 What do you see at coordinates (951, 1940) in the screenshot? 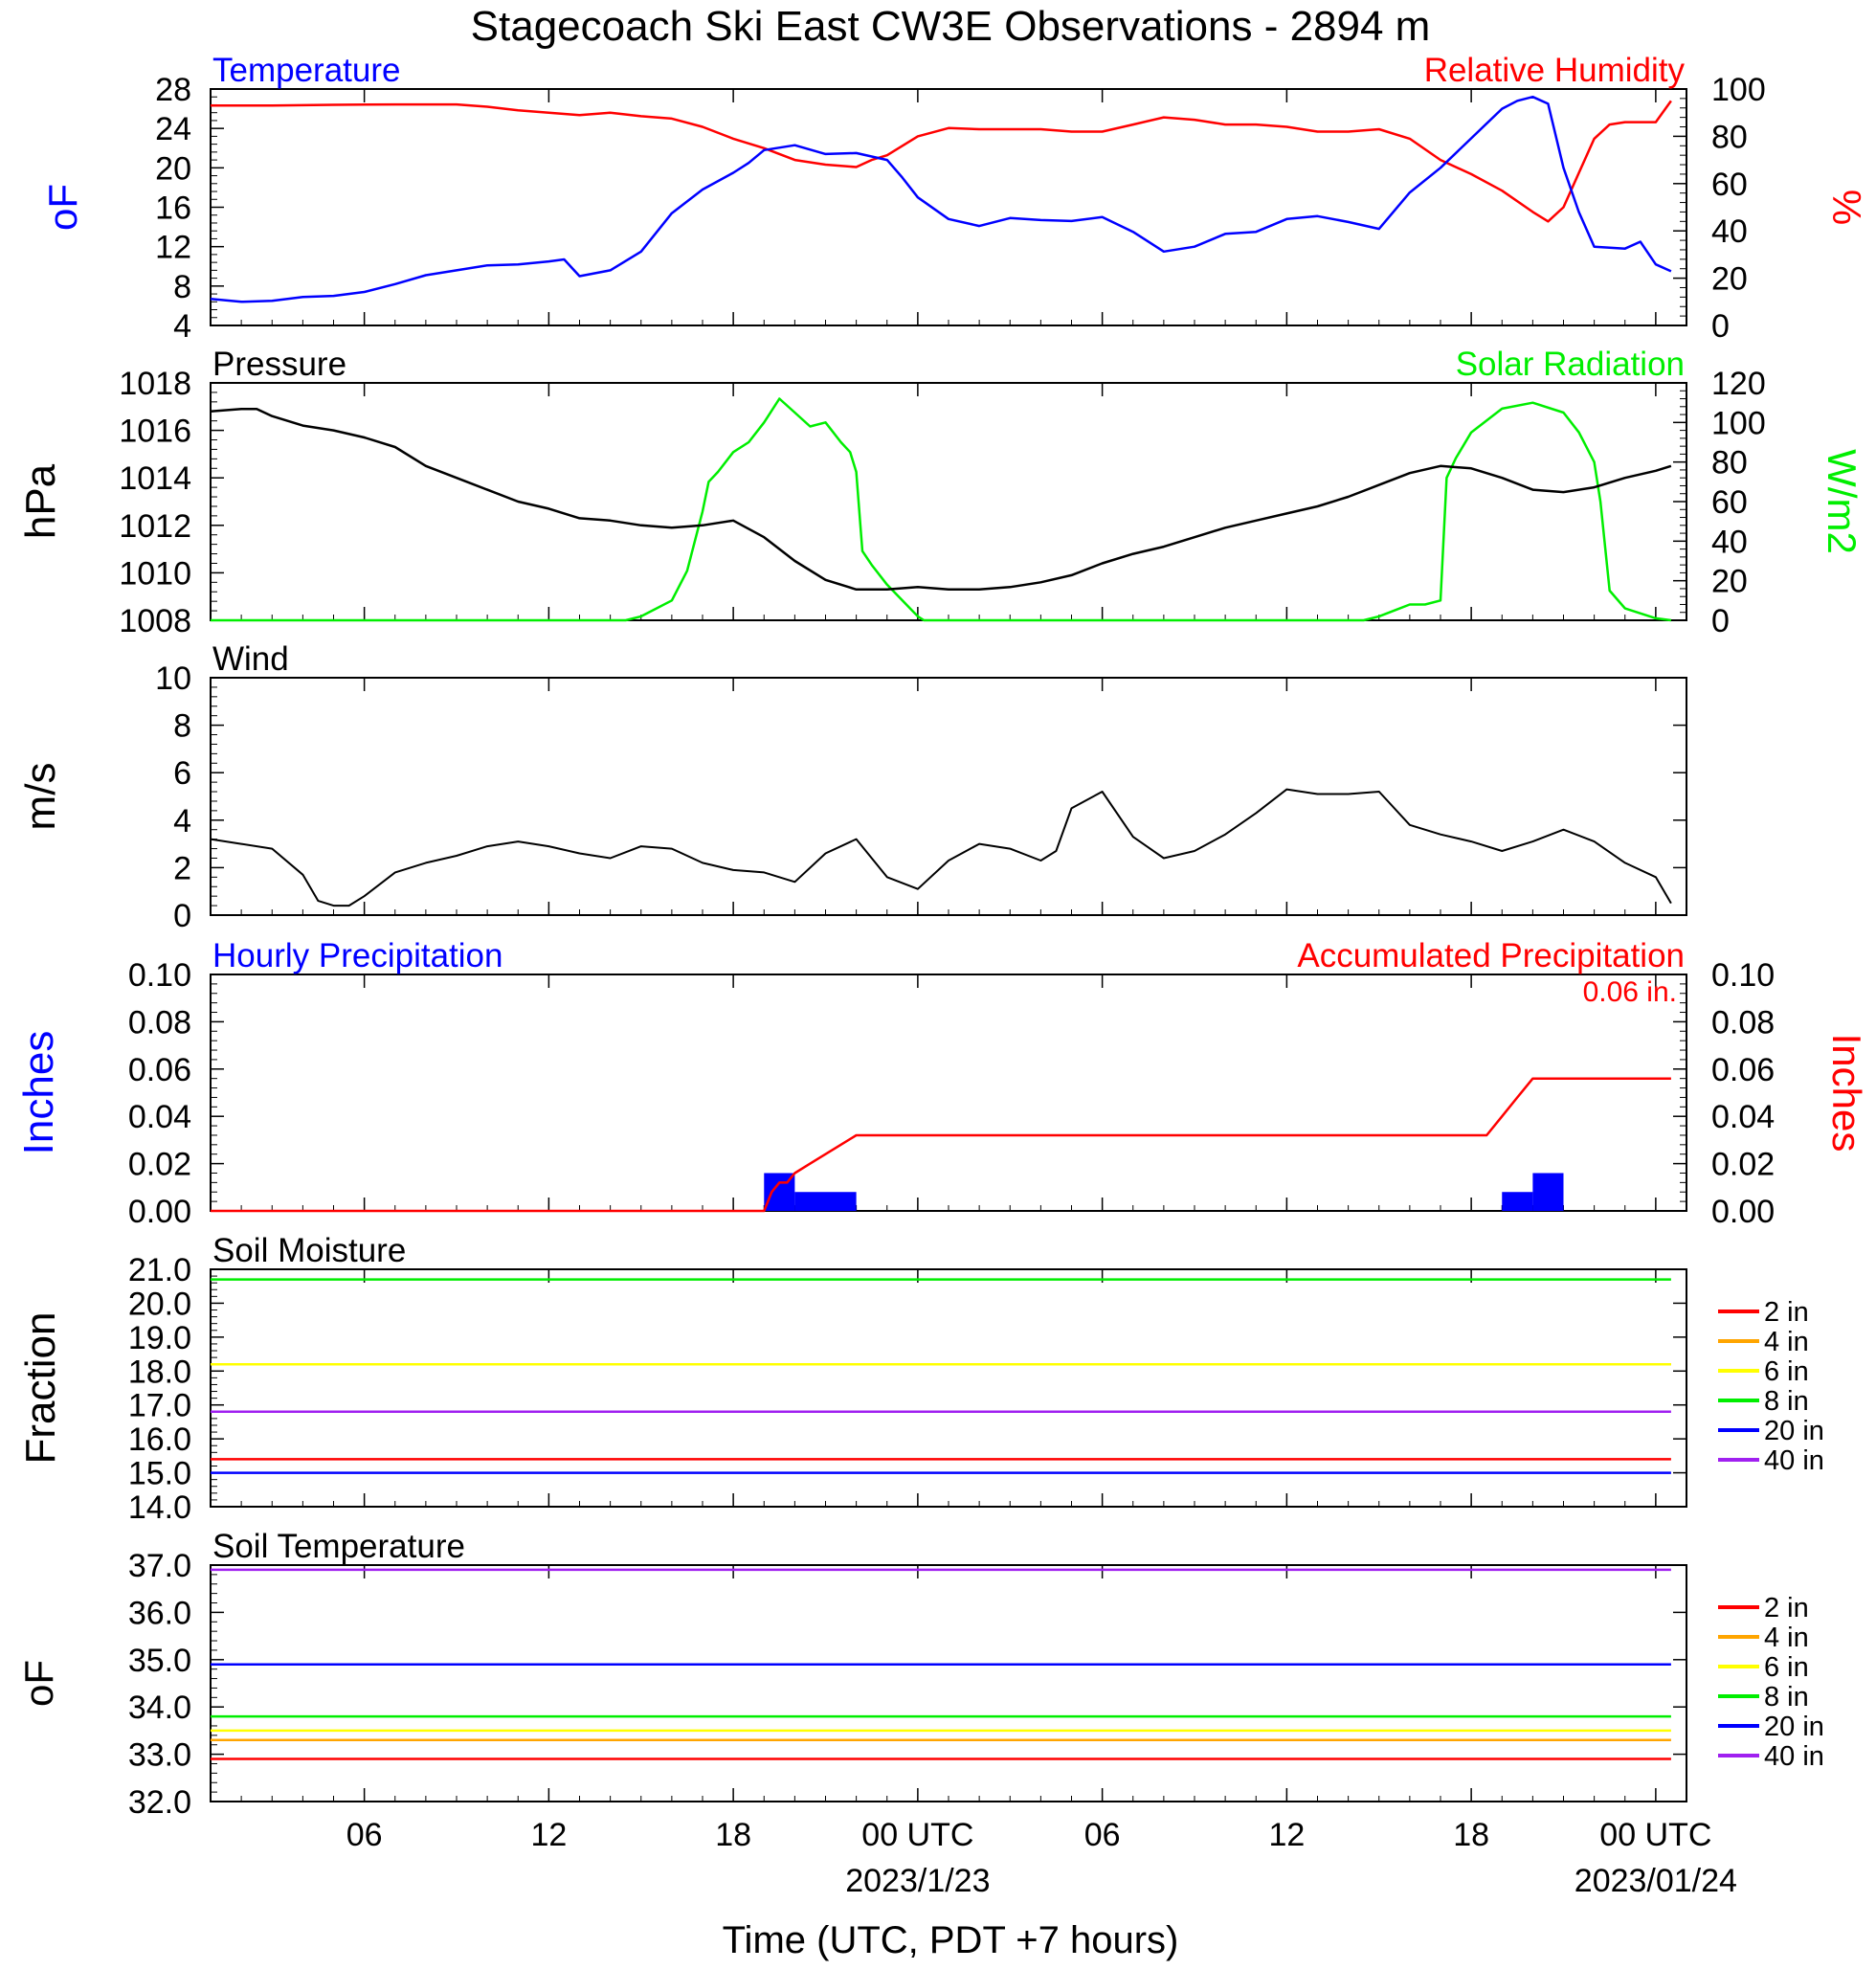
I see `x-axis-label: Time (UTC, PDT +7 hours)` at bounding box center [951, 1940].